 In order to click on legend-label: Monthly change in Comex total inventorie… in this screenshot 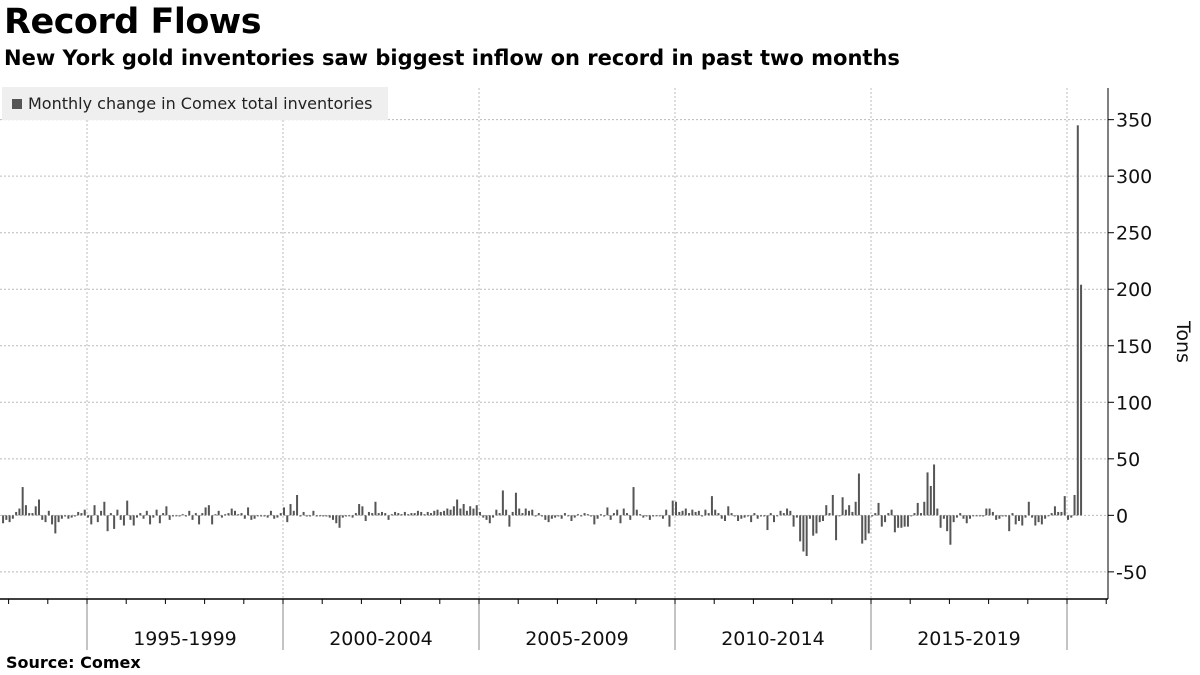, I will do `click(200, 103)`.